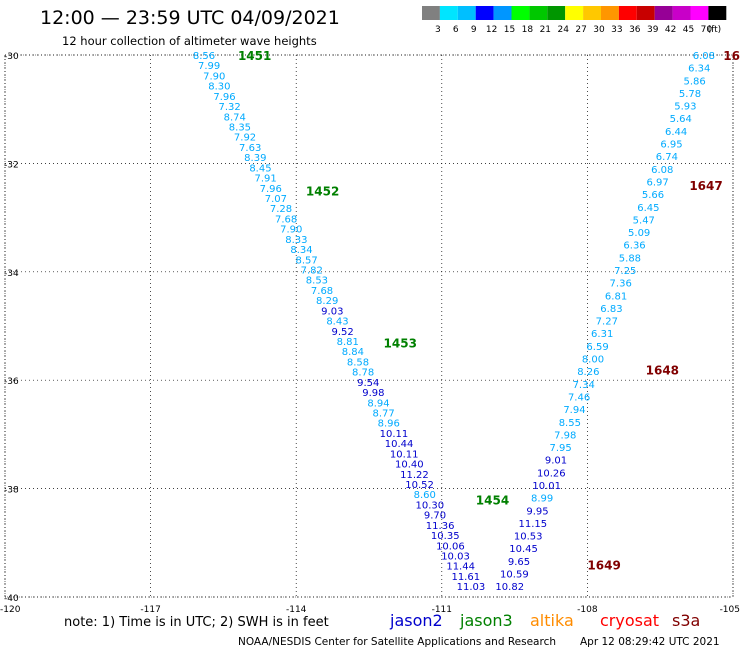 This screenshot has width=740, height=650. Describe the element at coordinates (250, 148) in the screenshot. I see `swh-value-label: 7.63` at that location.